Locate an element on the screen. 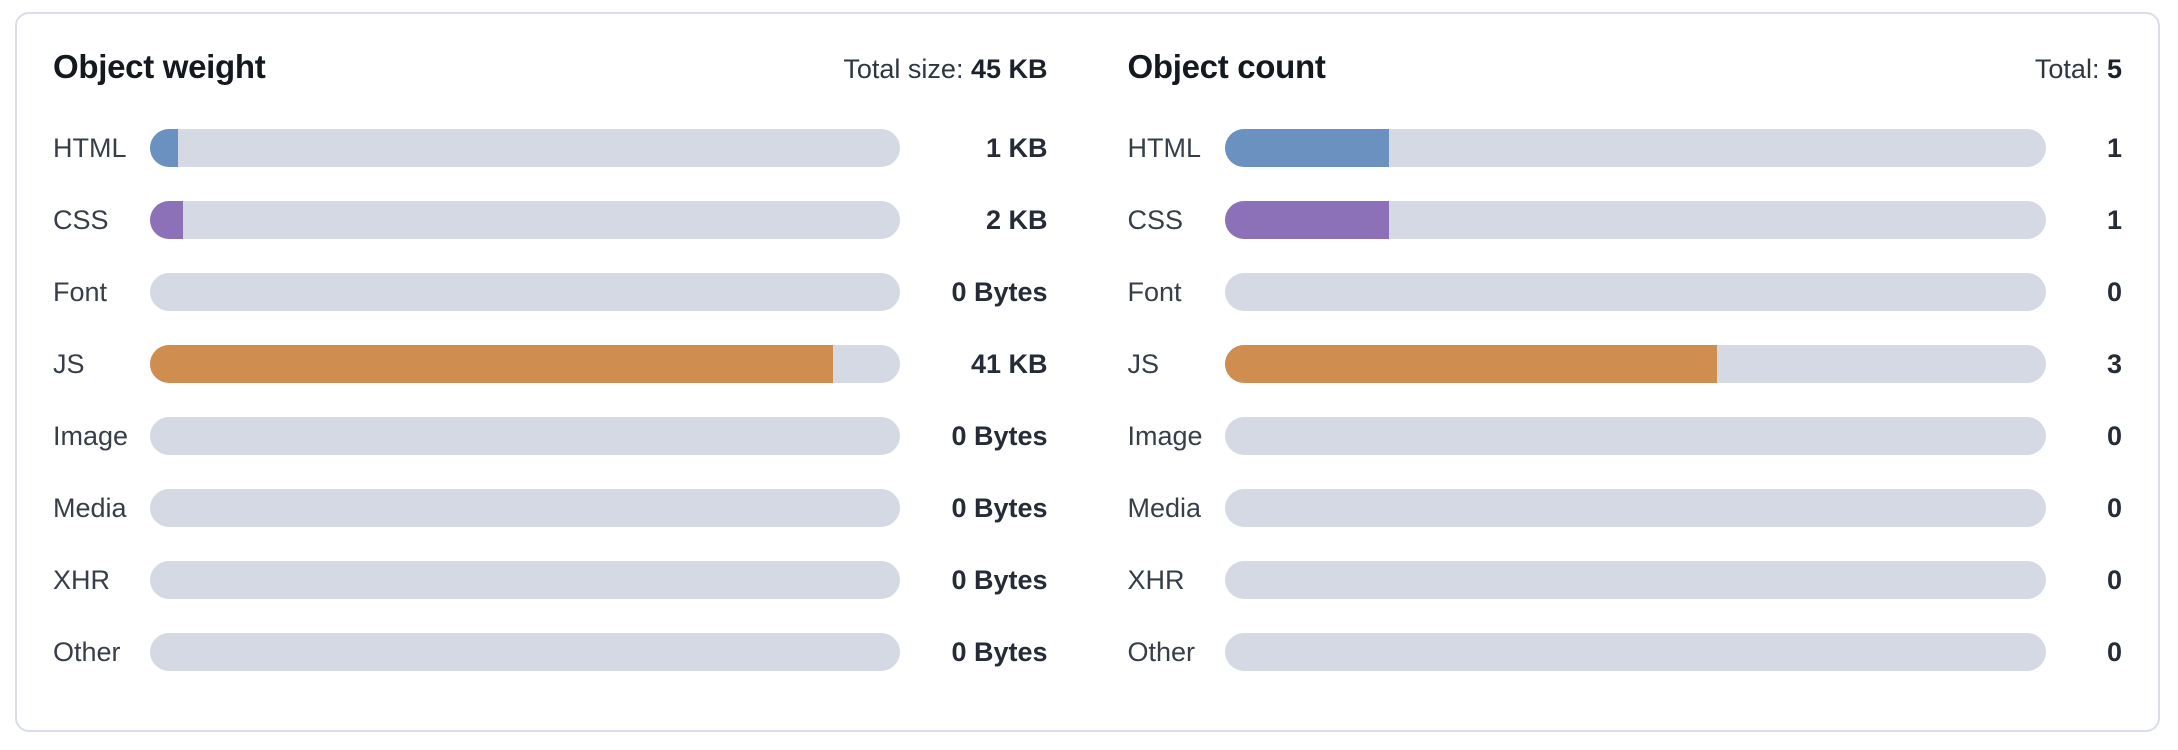  chart-row-html: HTML 1 is located at coordinates (1624, 148).